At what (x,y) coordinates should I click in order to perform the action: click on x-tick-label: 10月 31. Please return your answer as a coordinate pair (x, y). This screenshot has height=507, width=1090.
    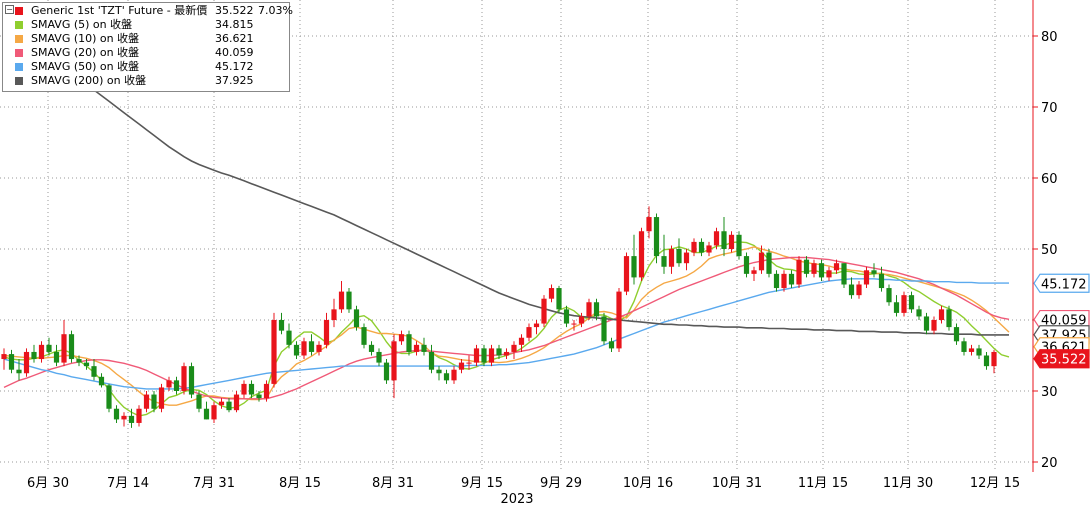
    Looking at the image, I should click on (737, 483).